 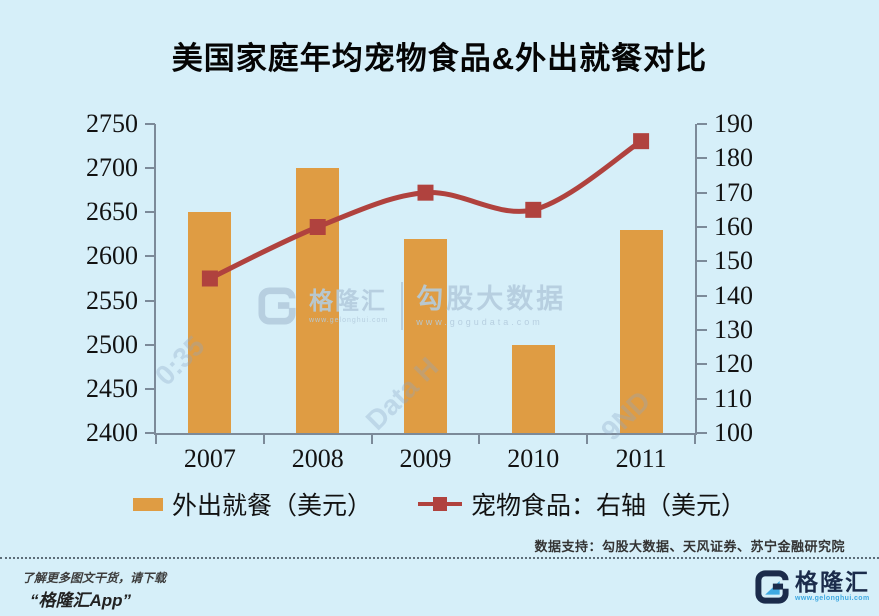 What do you see at coordinates (689, 546) in the screenshot?
I see `data-source-note: 数据支持：勾股大数据、天风证券、苏宁金融研究院` at bounding box center [689, 546].